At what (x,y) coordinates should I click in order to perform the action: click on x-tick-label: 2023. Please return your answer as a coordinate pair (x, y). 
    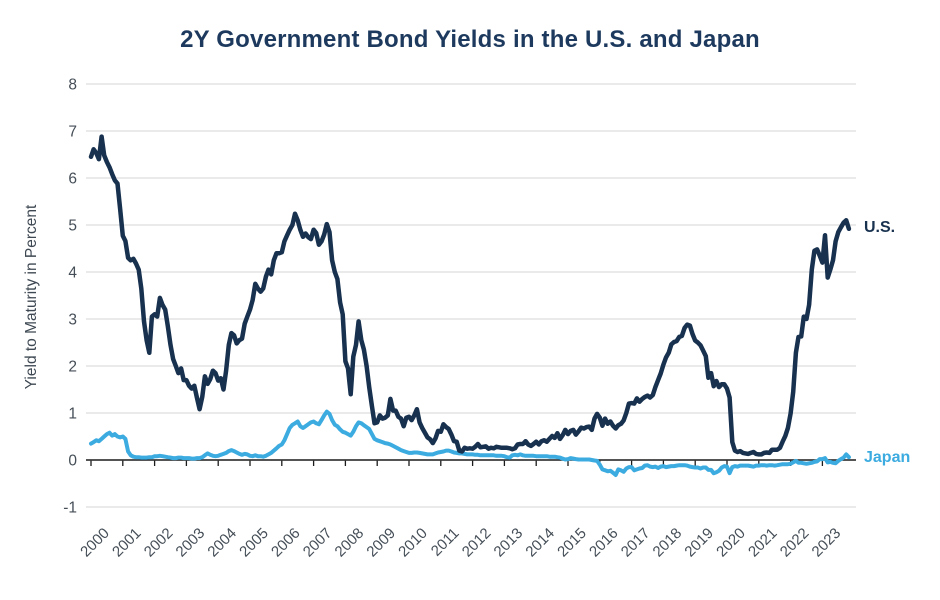
    Looking at the image, I should click on (827, 543).